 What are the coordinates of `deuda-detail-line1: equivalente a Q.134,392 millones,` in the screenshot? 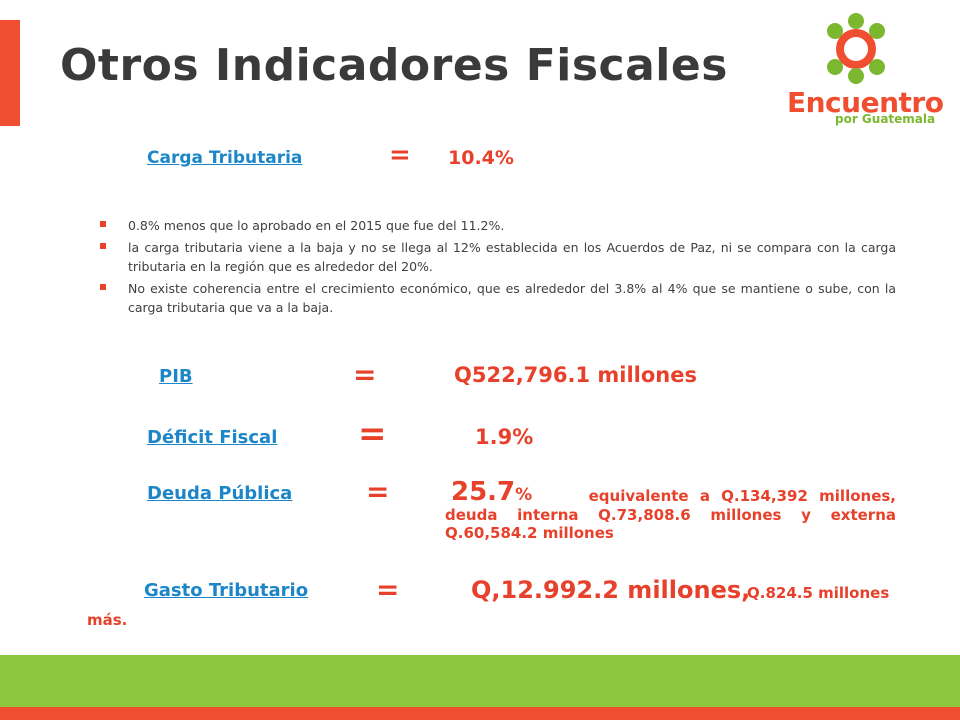 It's located at (742, 496).